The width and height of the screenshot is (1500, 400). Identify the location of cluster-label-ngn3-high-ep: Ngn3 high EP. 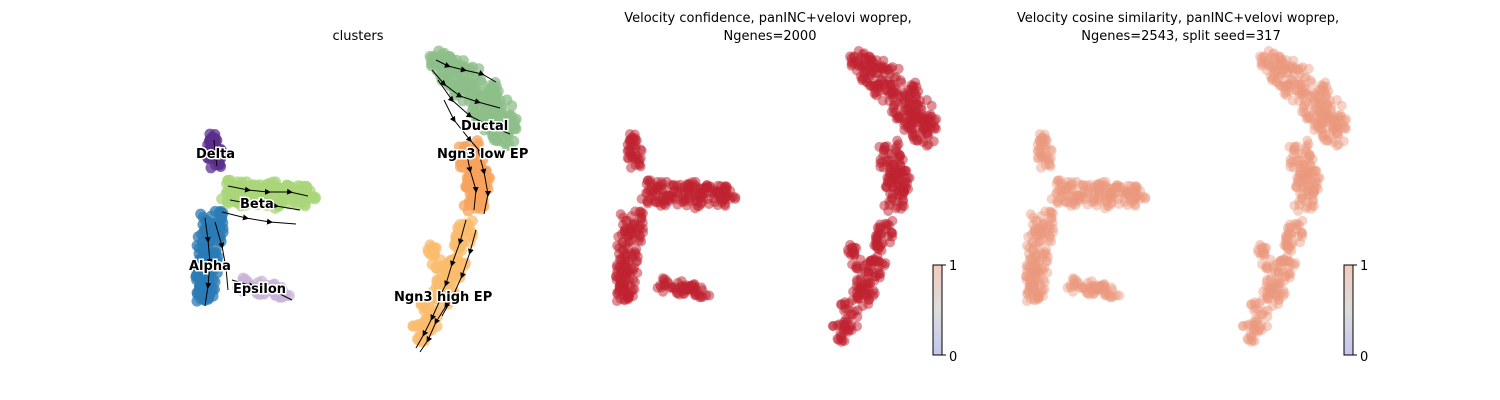
(443, 297).